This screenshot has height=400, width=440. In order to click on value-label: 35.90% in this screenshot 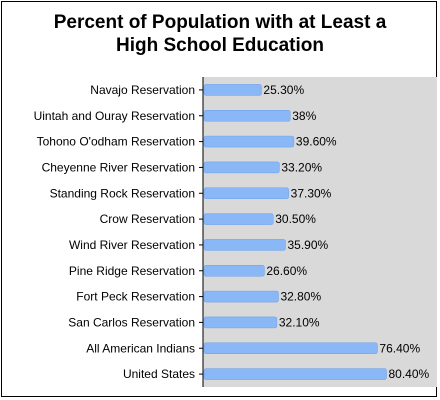, I will do `click(307, 245)`.